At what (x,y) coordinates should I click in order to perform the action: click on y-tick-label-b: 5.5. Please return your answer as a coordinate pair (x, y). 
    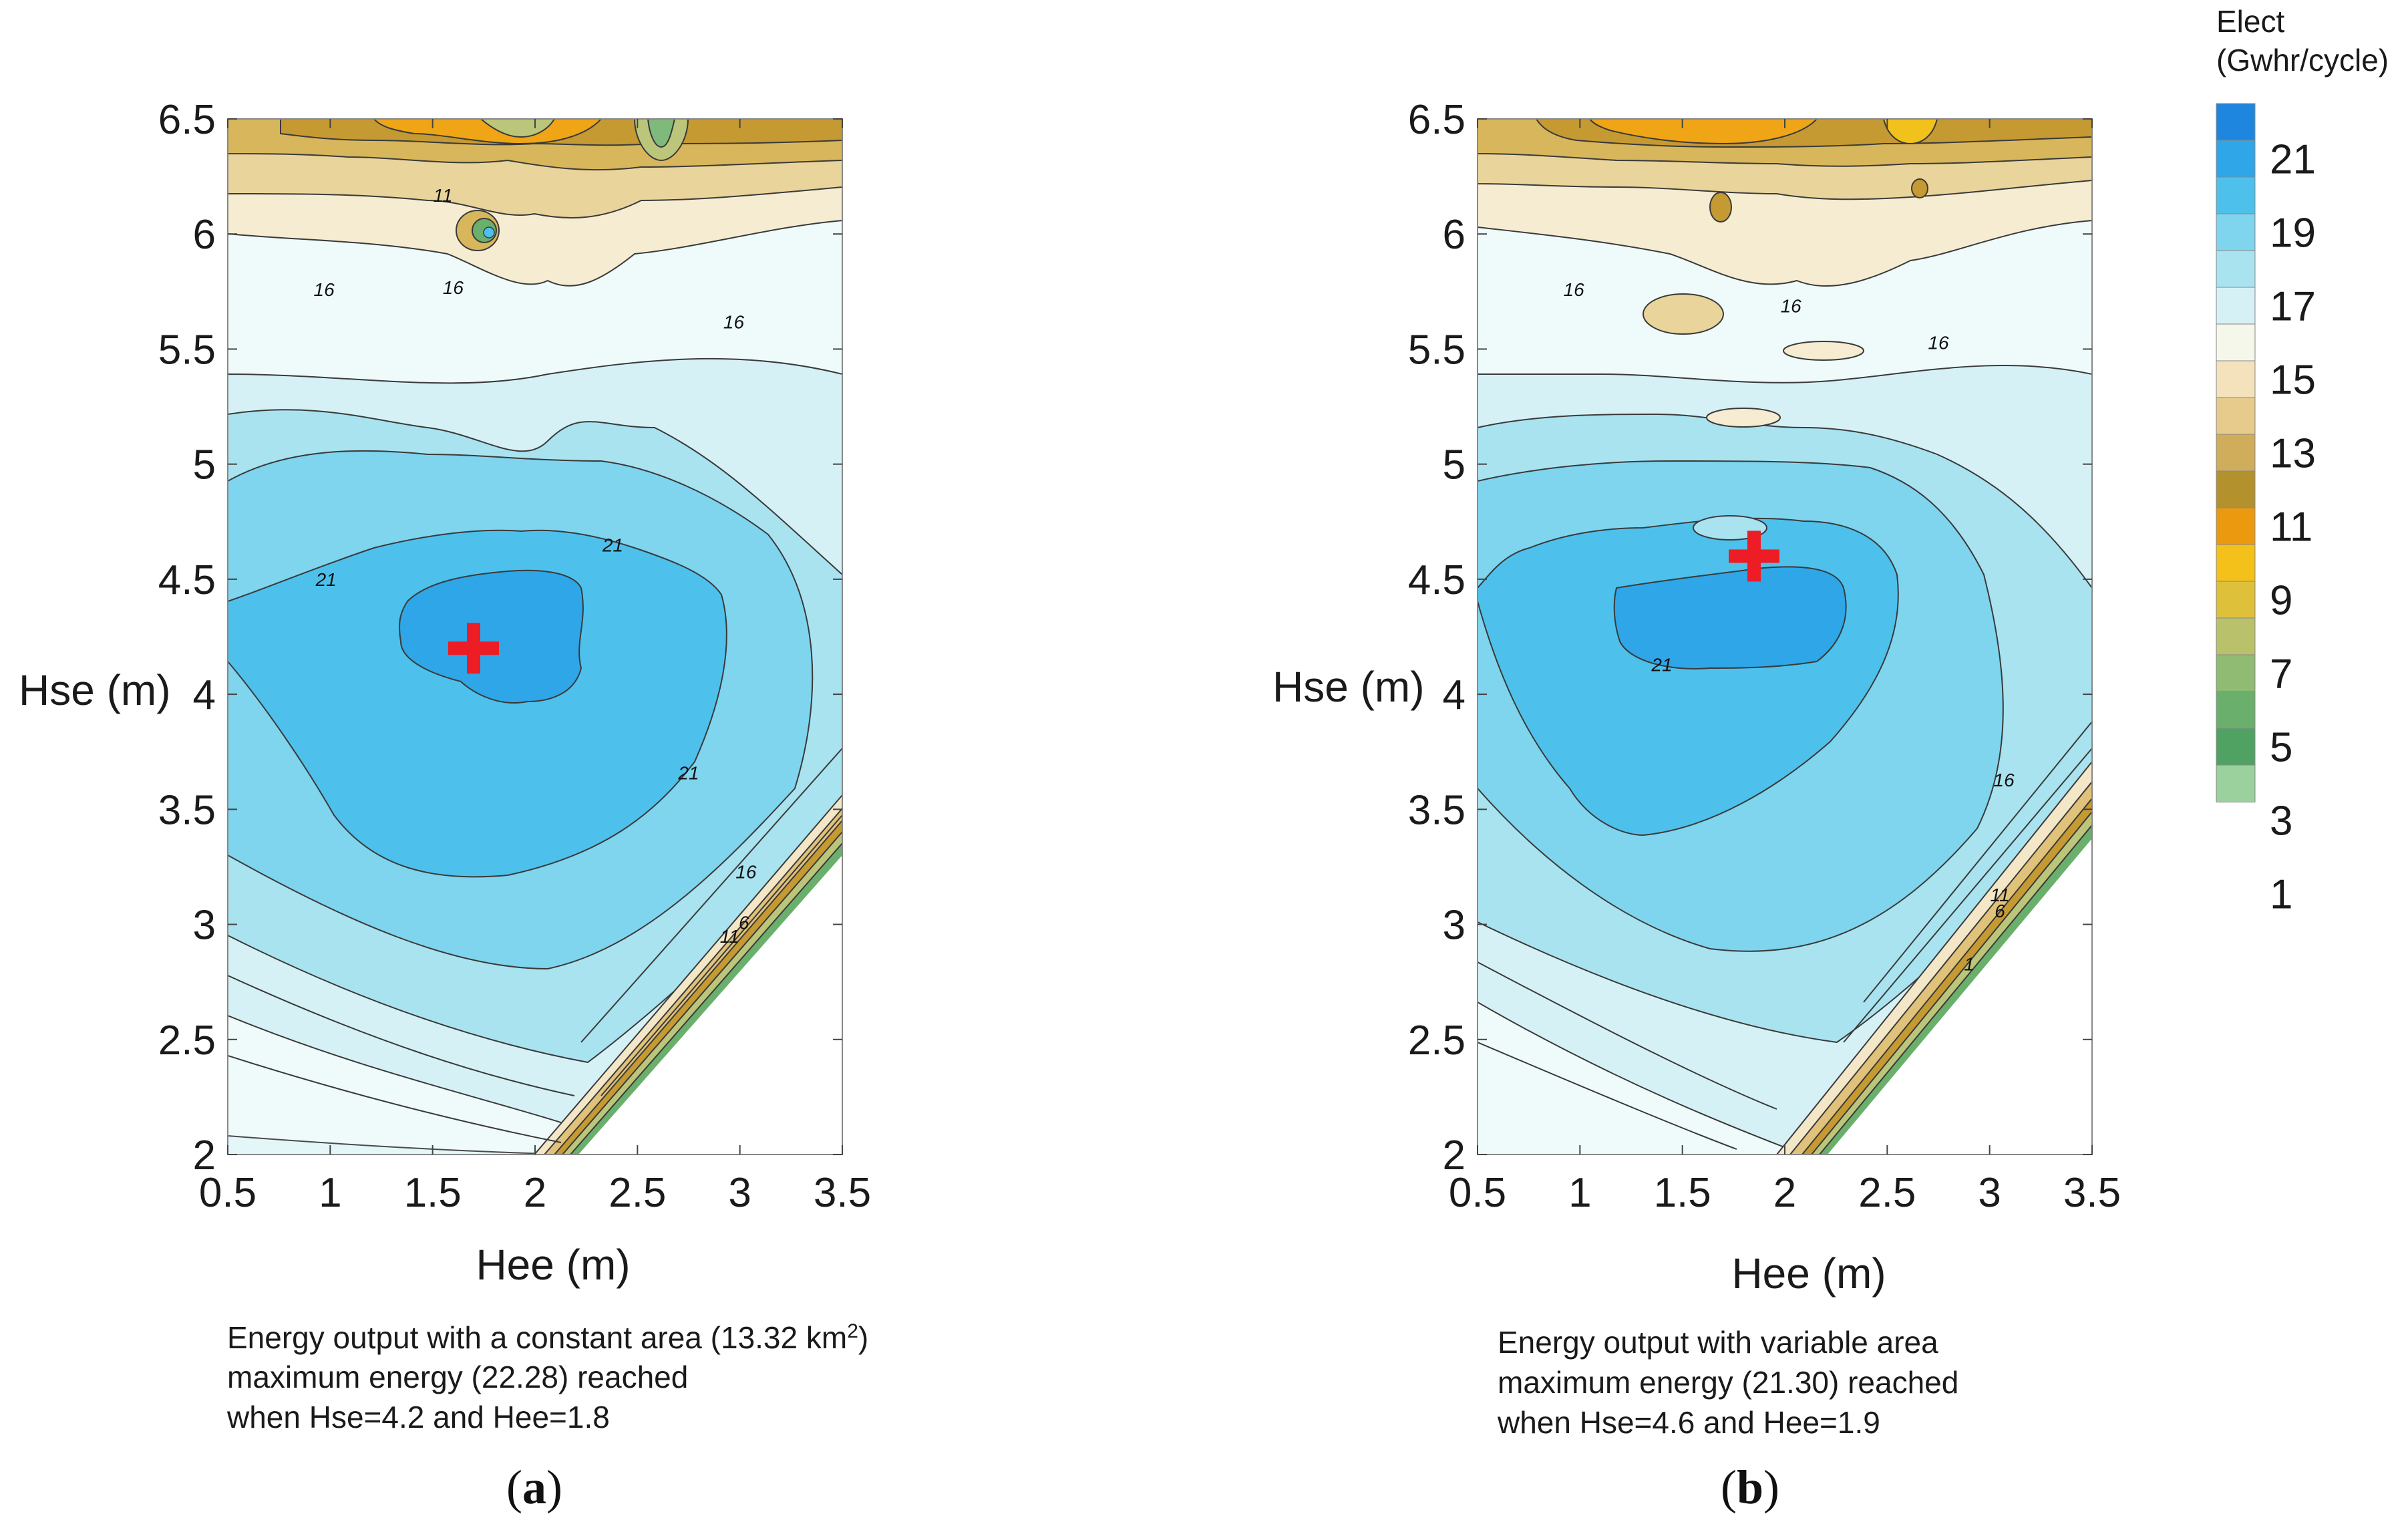
    Looking at the image, I should click on (1437, 350).